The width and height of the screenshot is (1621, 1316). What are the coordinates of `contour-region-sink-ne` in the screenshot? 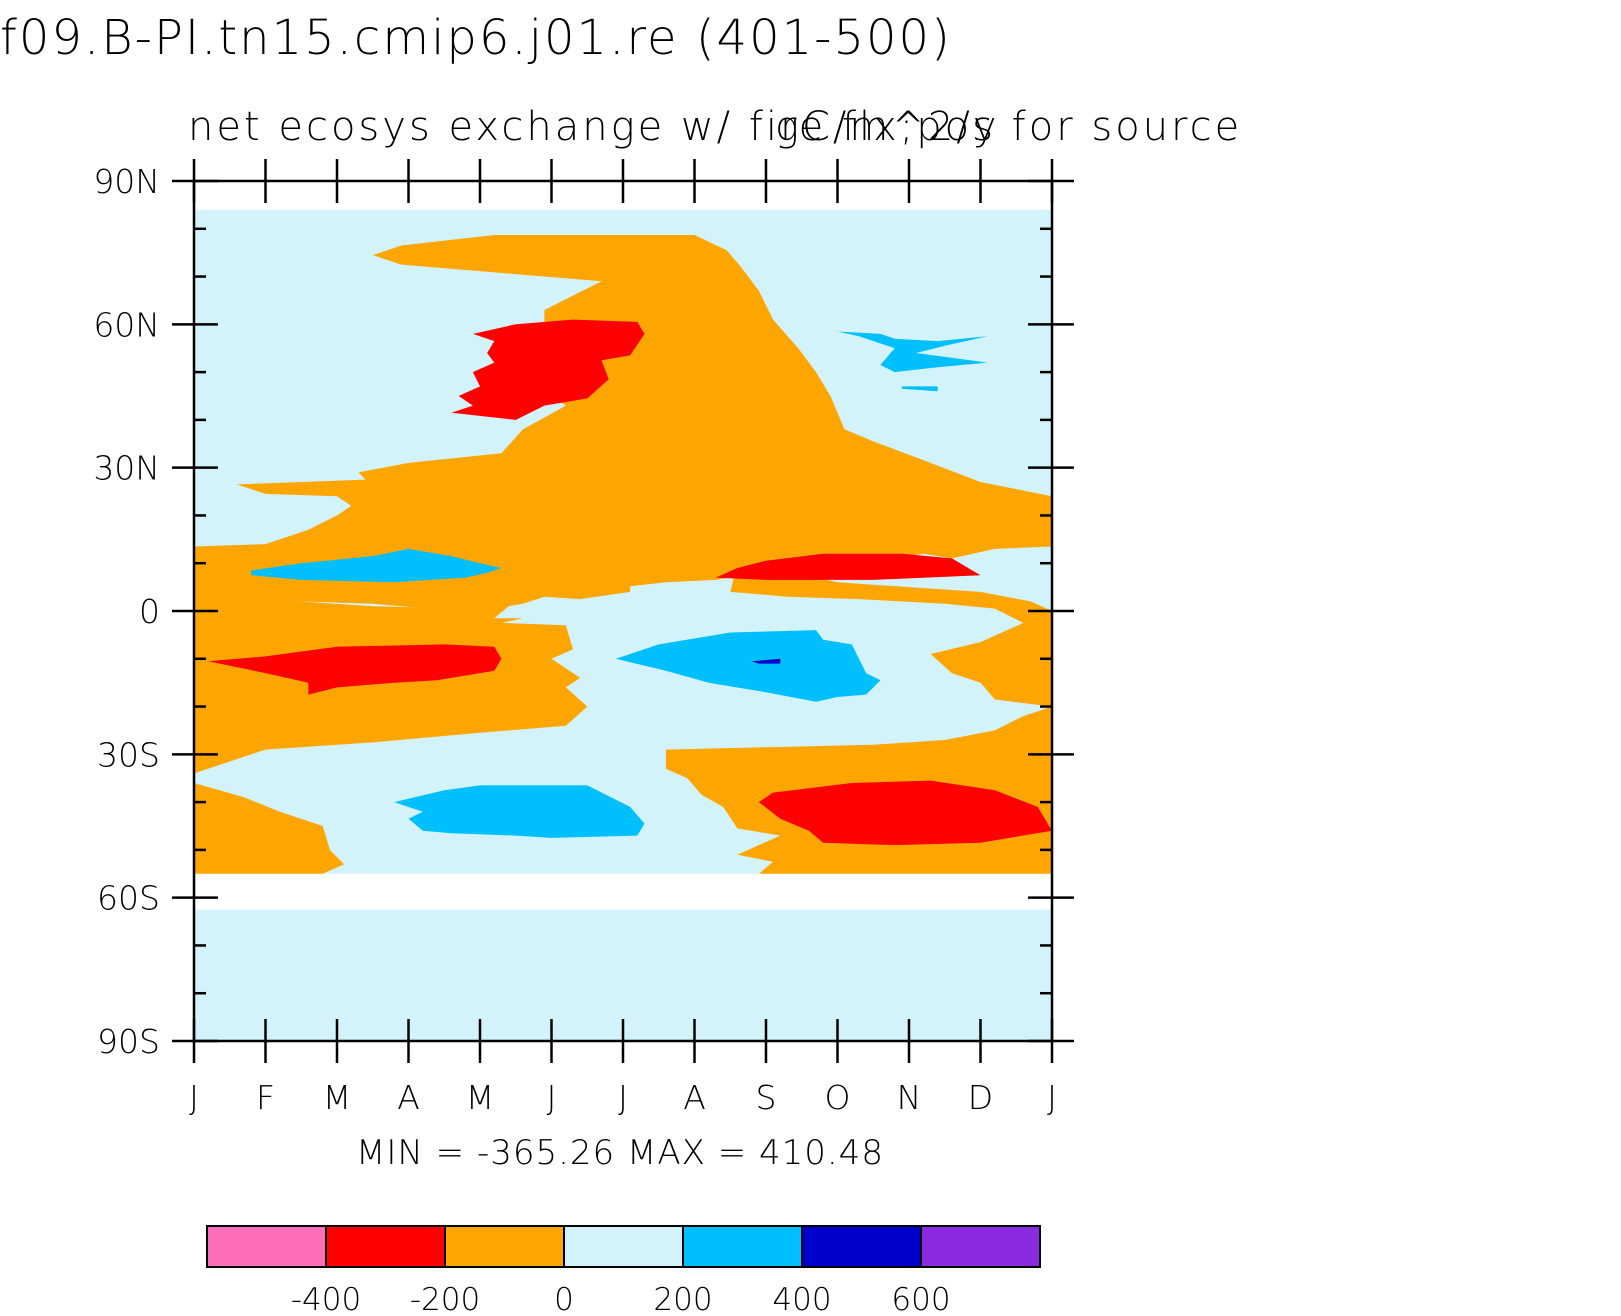 It's located at (912, 352).